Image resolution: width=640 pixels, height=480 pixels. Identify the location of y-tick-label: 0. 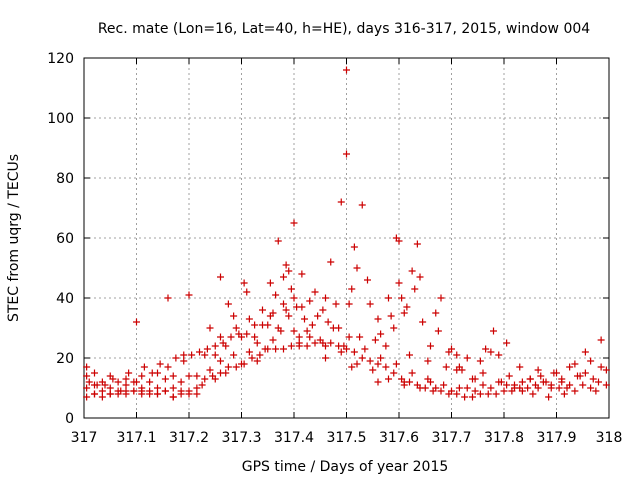
(69, 419).